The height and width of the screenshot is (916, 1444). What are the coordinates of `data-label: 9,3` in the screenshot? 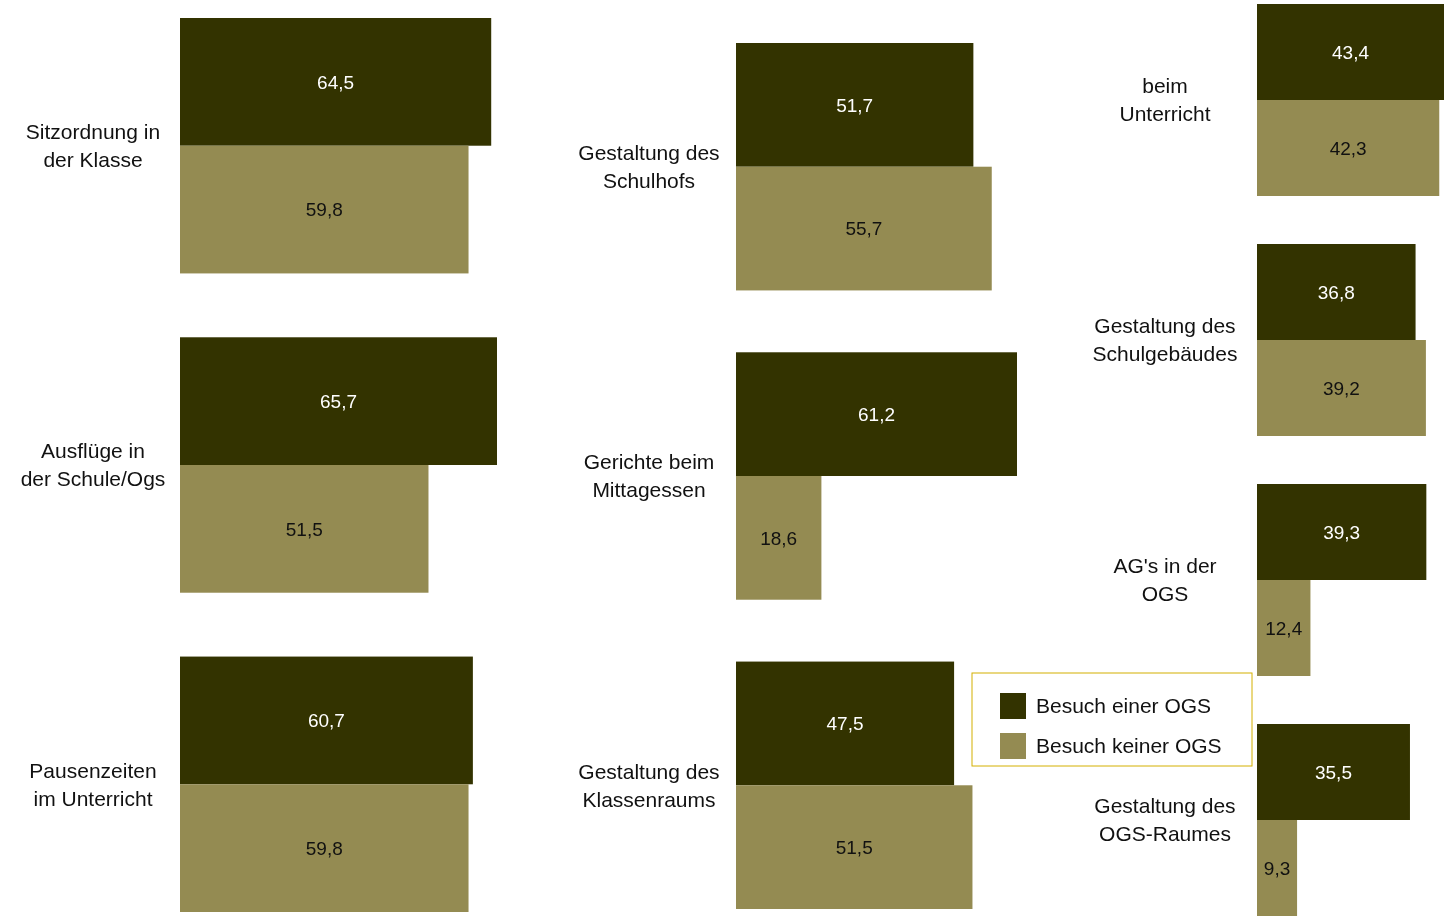 It's located at (1277, 868).